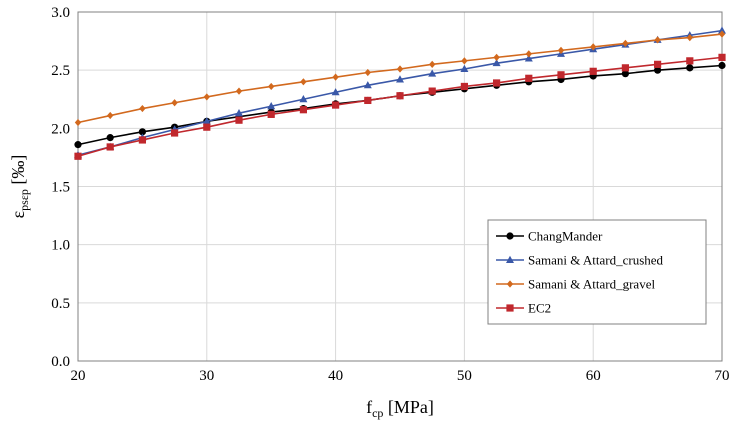  I want to click on legend-item: Samani & Attard_crushed, so click(580, 260).